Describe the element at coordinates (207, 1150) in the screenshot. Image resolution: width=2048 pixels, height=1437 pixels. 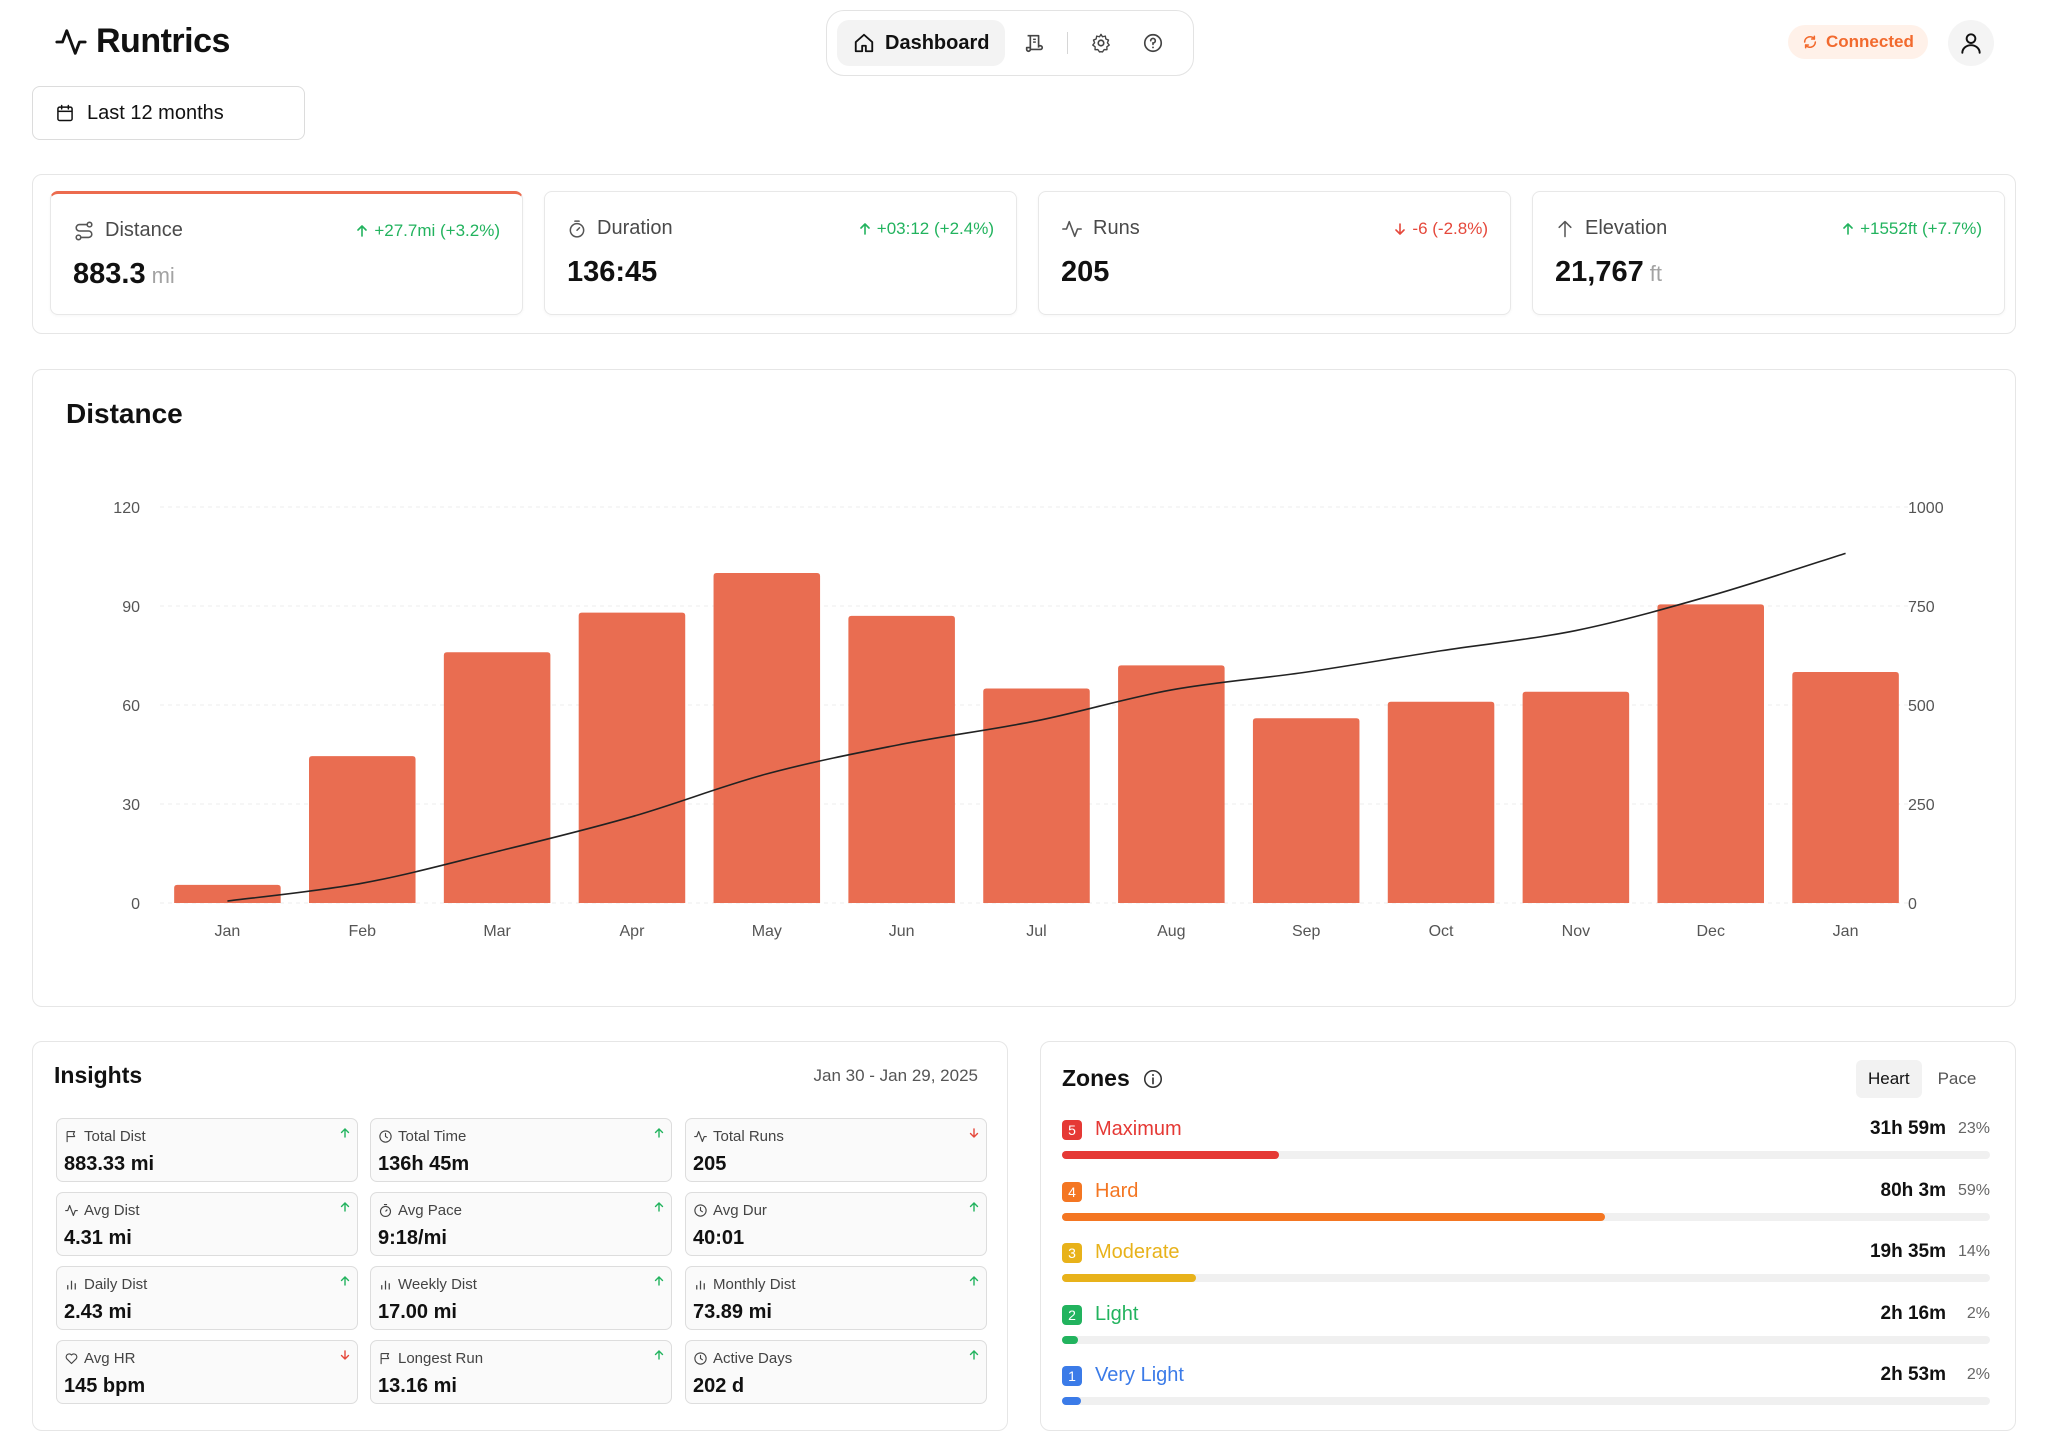
I see `insight-card: Total Dist 883.33 mi` at that location.